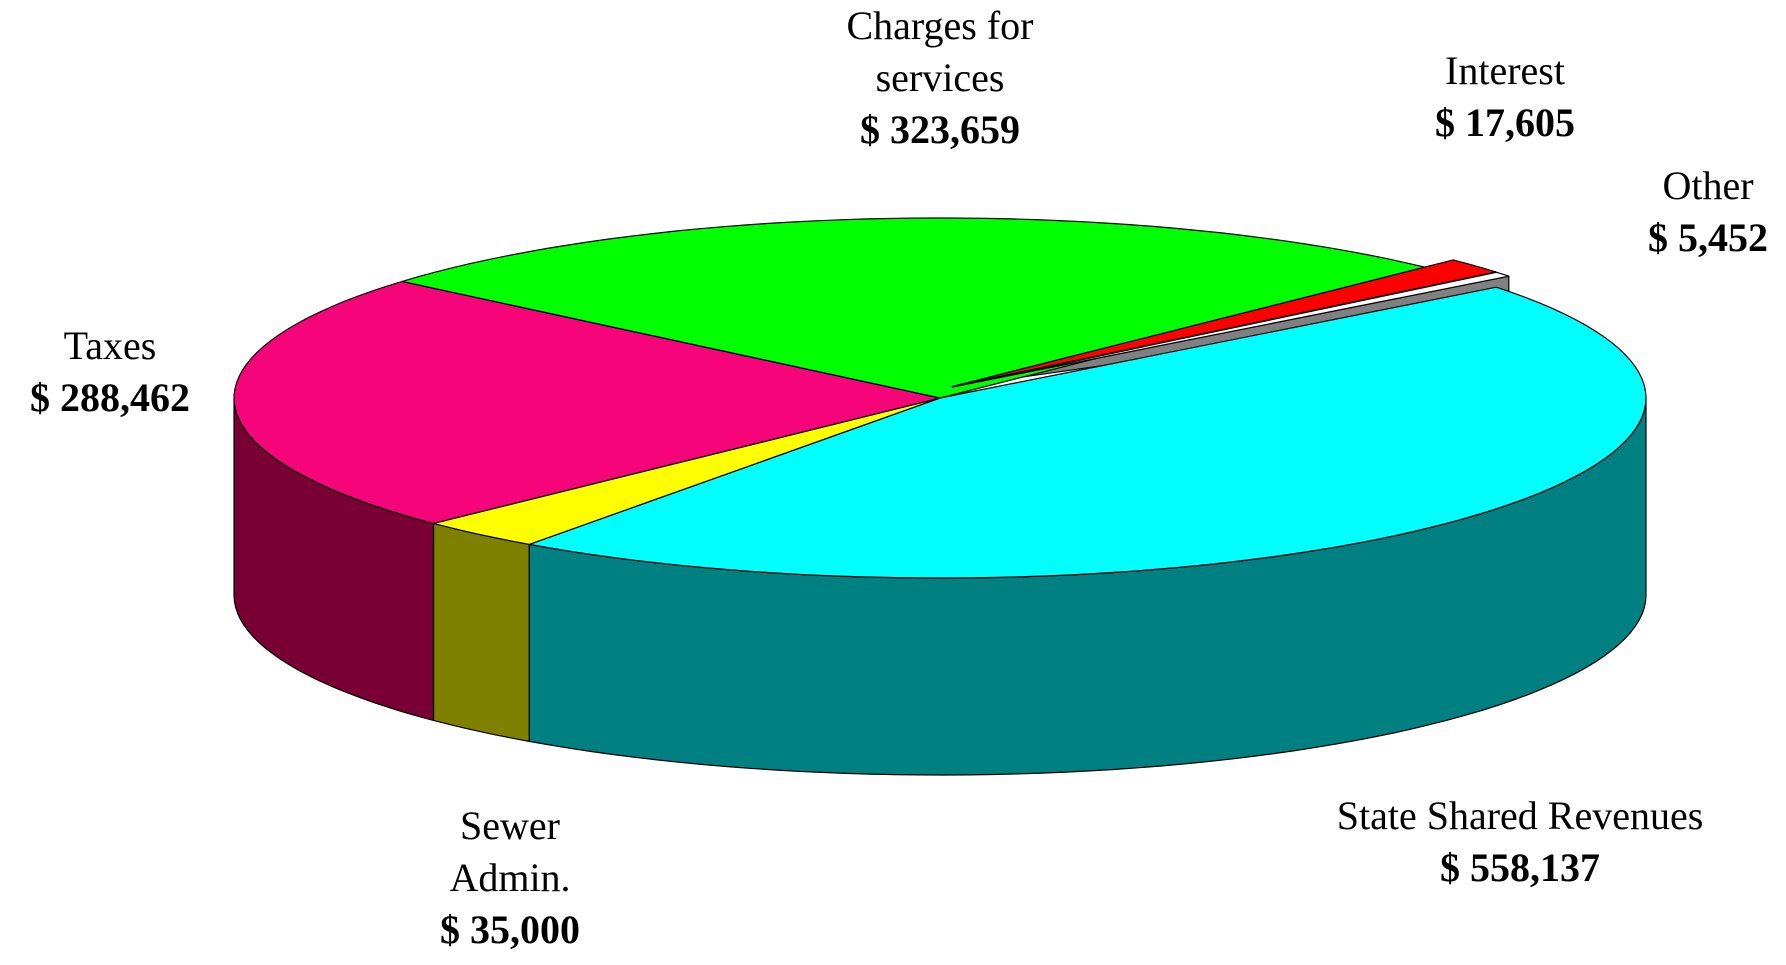 The width and height of the screenshot is (1786, 965). Describe the element at coordinates (1520, 867) in the screenshot. I see `value-label: $ 558,137` at that location.